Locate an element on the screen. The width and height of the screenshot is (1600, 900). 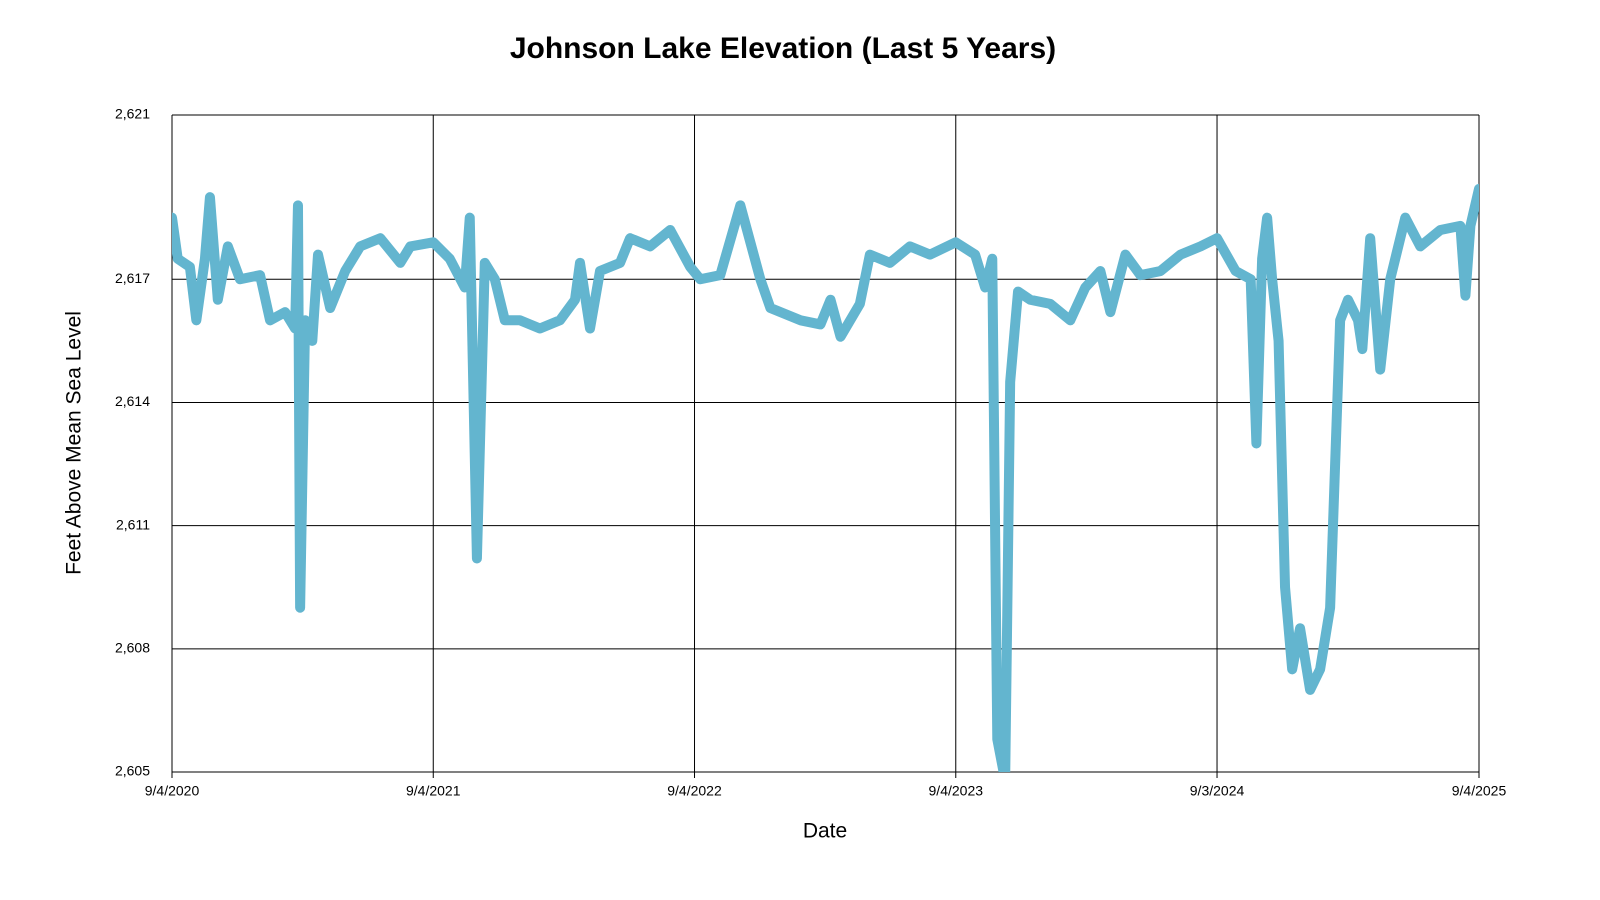
x-tick-label: 9/4/2021 is located at coordinates (433, 791).